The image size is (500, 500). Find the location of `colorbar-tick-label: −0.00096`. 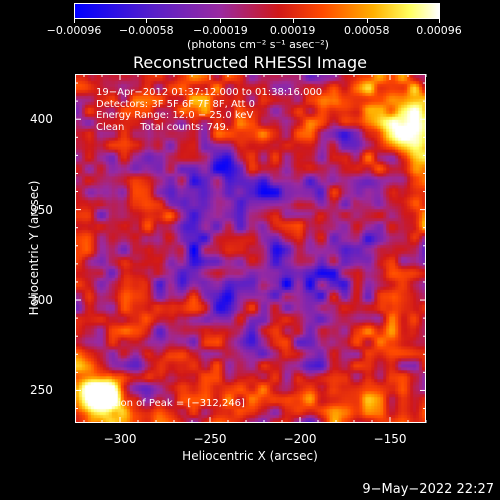

colorbar-tick-label: −0.00096 is located at coordinates (74, 30).